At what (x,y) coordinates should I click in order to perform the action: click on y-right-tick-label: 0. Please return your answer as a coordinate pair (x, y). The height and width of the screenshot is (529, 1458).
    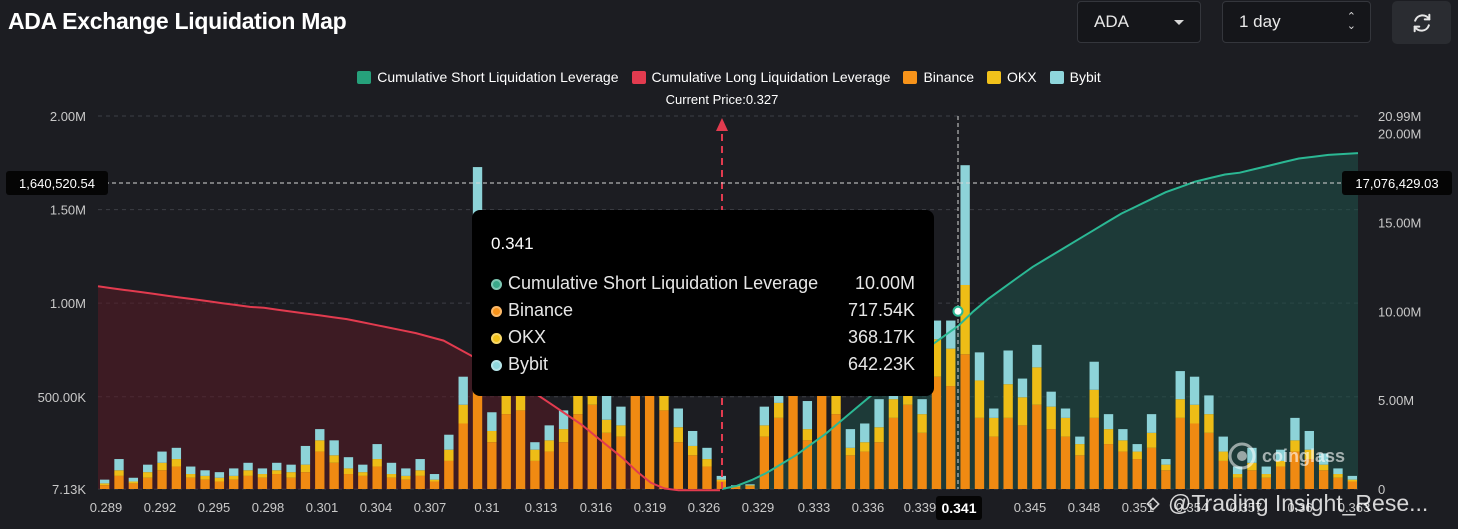
    Looking at the image, I should click on (1381, 489).